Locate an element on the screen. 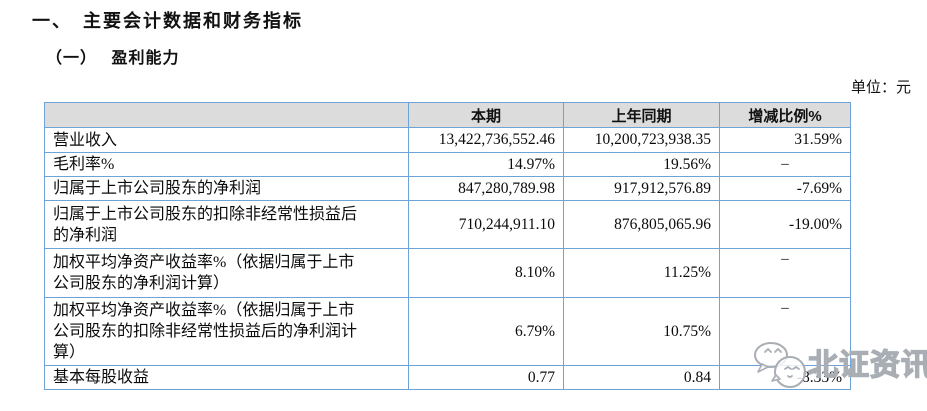  table-row: 基本每股收益 0.77 0.84 -8.33% is located at coordinates (447, 377).